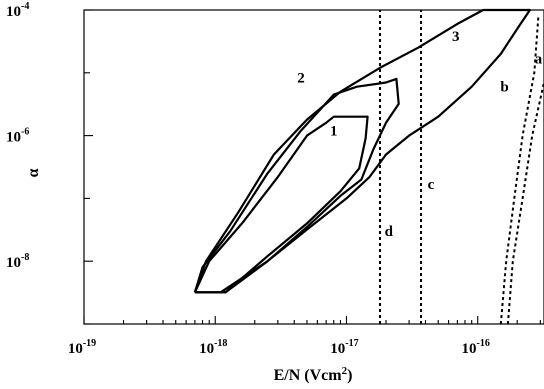 The height and width of the screenshot is (389, 544). What do you see at coordinates (525, 203) in the screenshot?
I see `series-curve-a` at bounding box center [525, 203].